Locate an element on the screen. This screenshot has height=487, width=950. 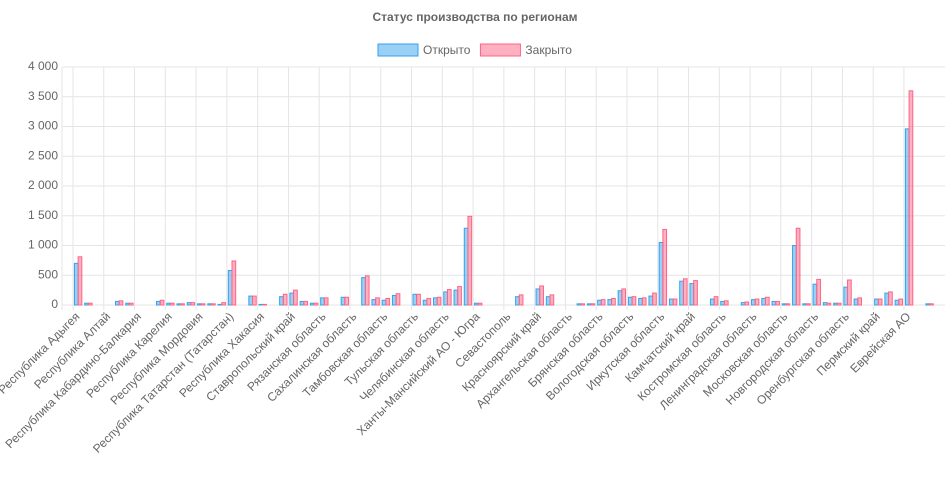
y-tick-label: 1 500 is located at coordinates (43, 215).